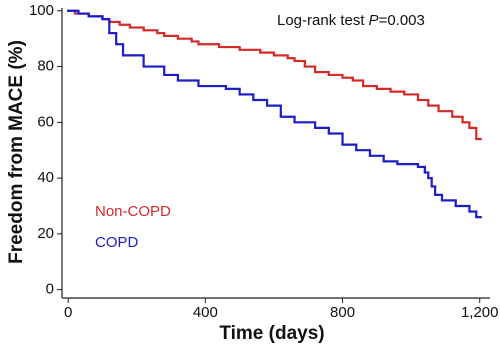 This screenshot has width=500, height=353. Describe the element at coordinates (133, 211) in the screenshot. I see `legend-label: Non-COPD` at that location.